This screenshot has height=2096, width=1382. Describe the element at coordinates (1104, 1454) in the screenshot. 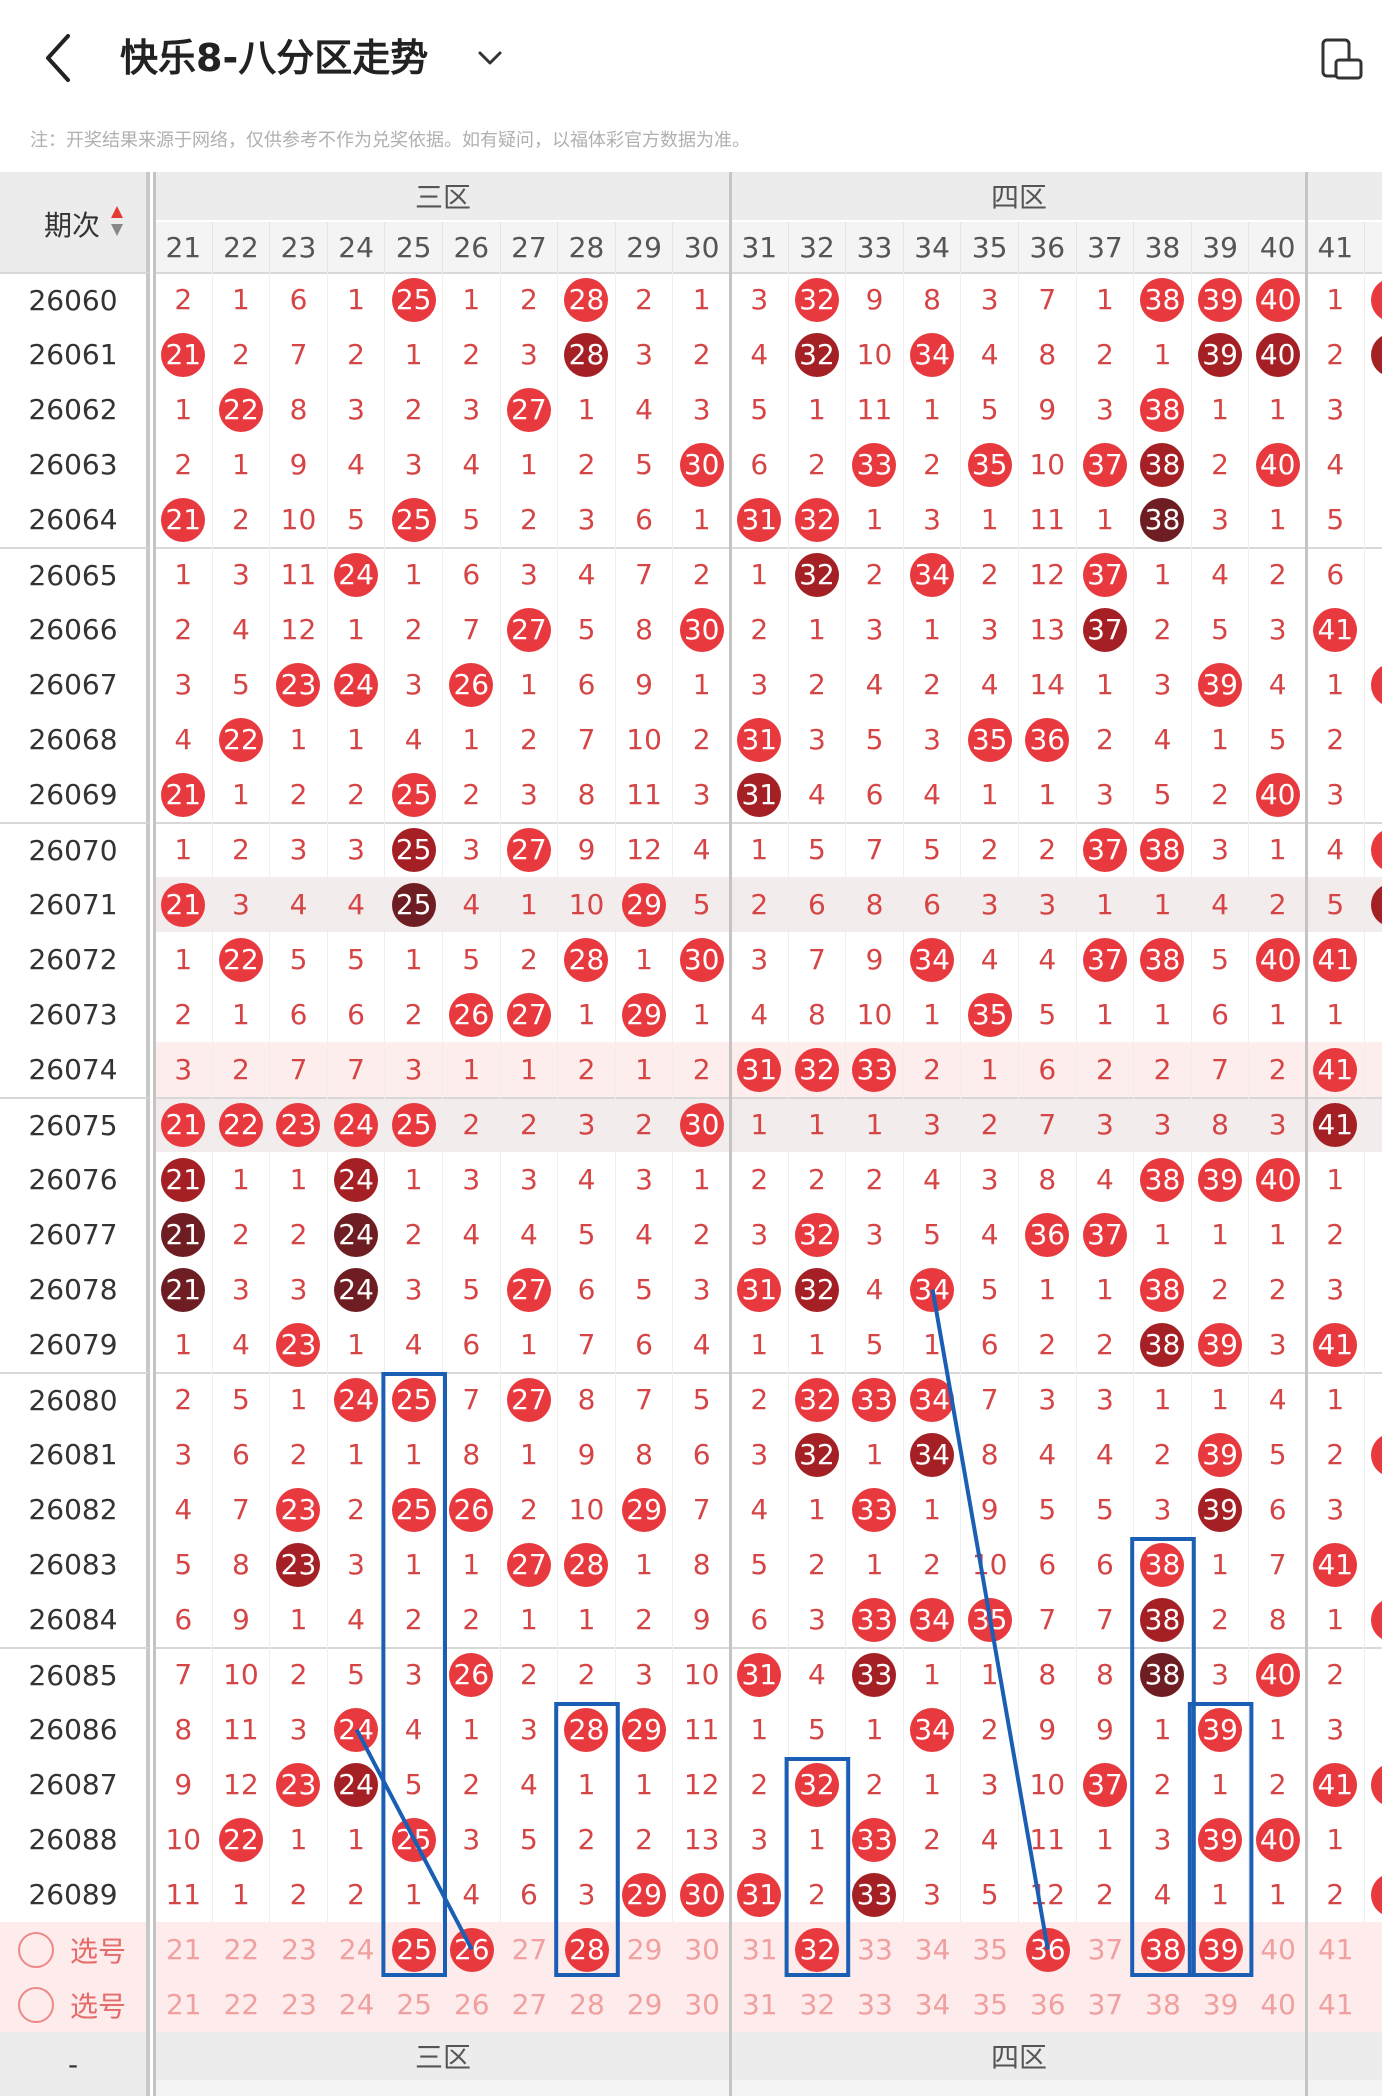

I see `miss-count: 4` at that location.